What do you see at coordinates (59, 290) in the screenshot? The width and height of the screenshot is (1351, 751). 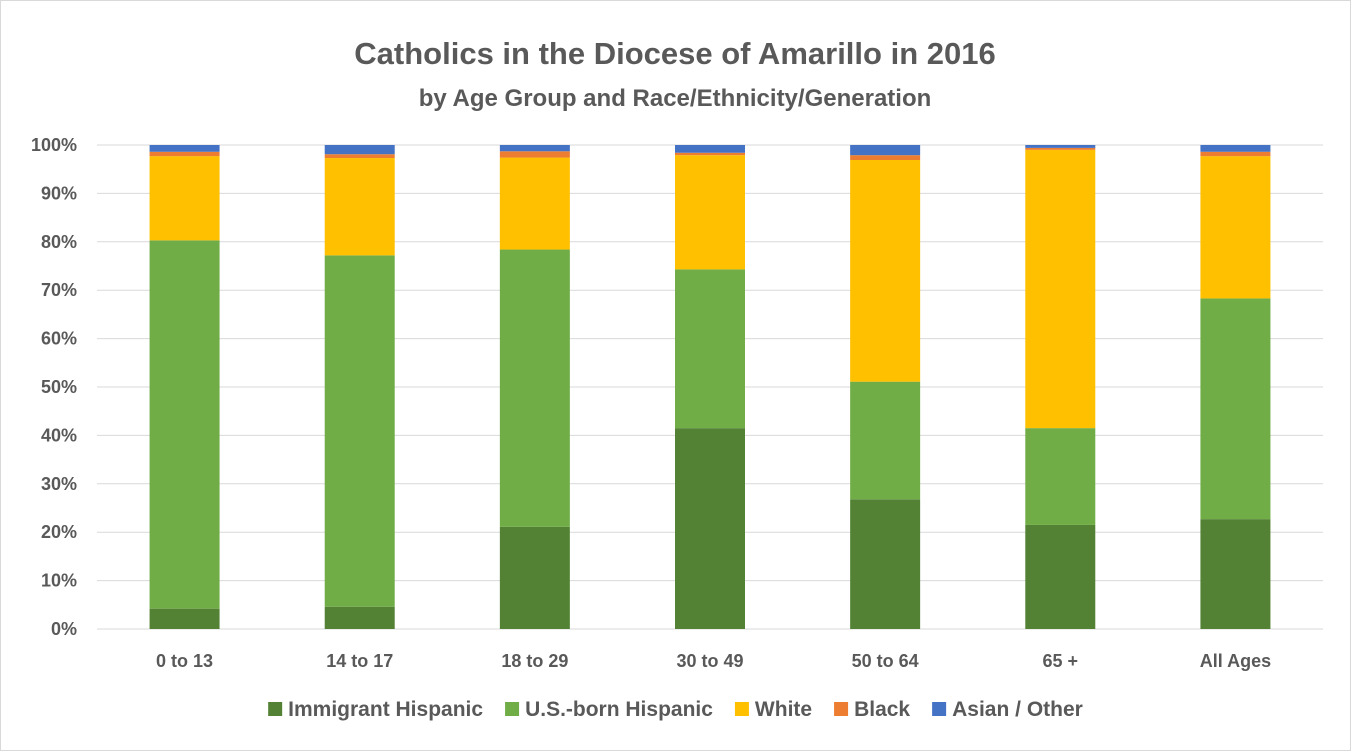 I see `y-tick-label: 70%` at bounding box center [59, 290].